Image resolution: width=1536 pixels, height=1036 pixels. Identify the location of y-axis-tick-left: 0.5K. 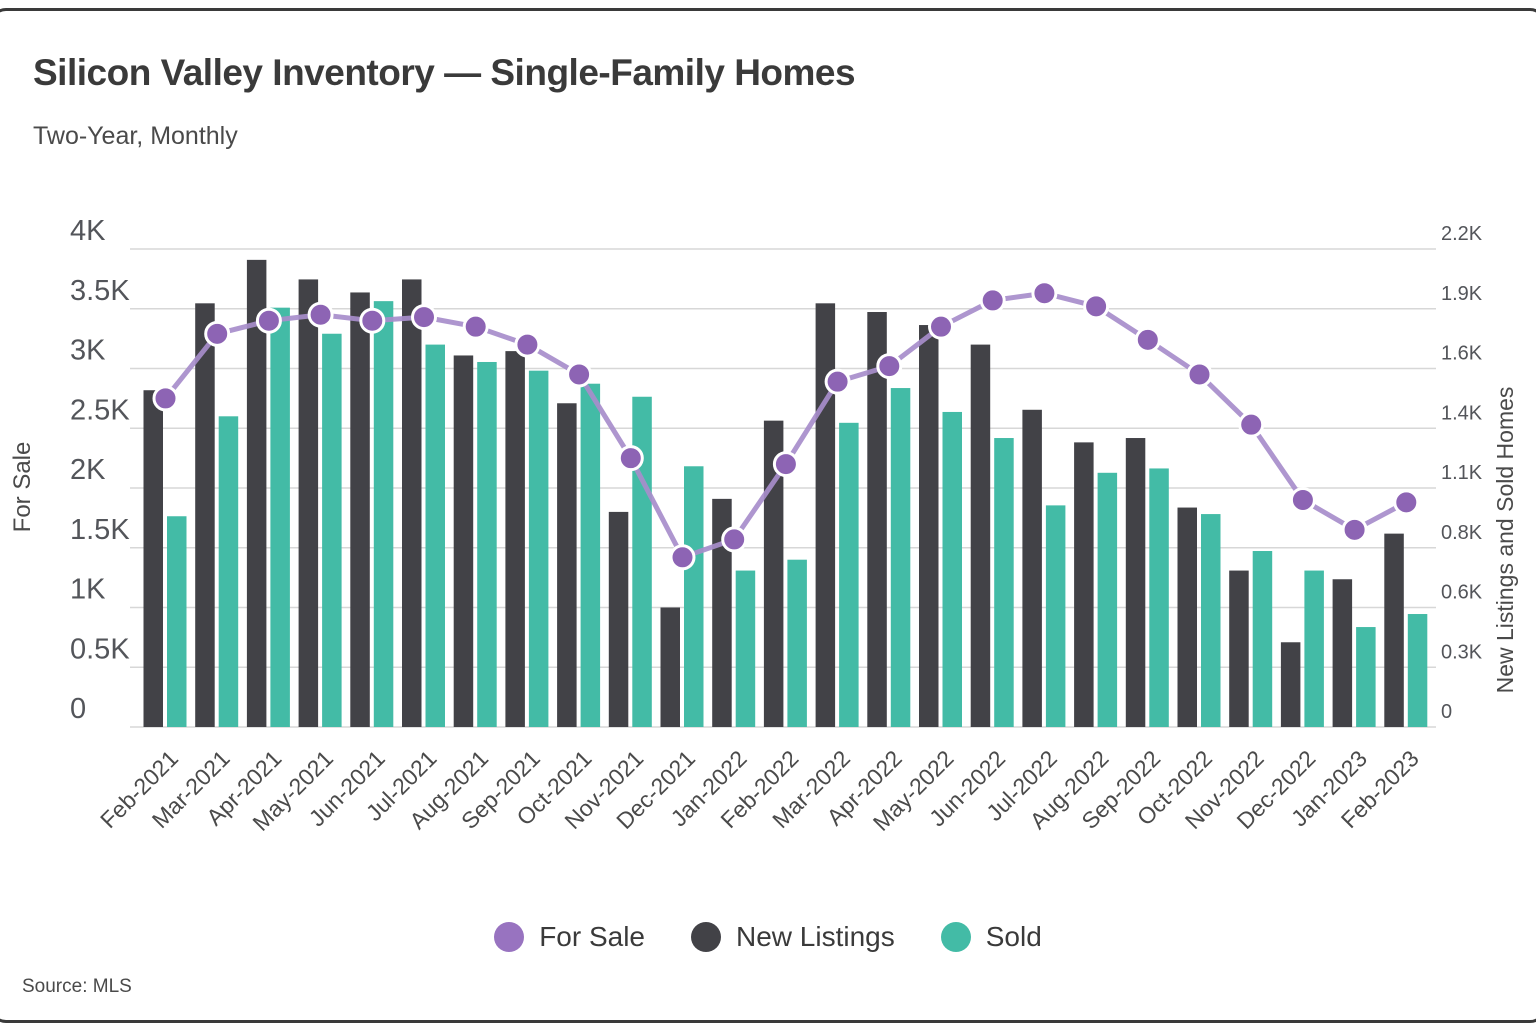
(100, 649).